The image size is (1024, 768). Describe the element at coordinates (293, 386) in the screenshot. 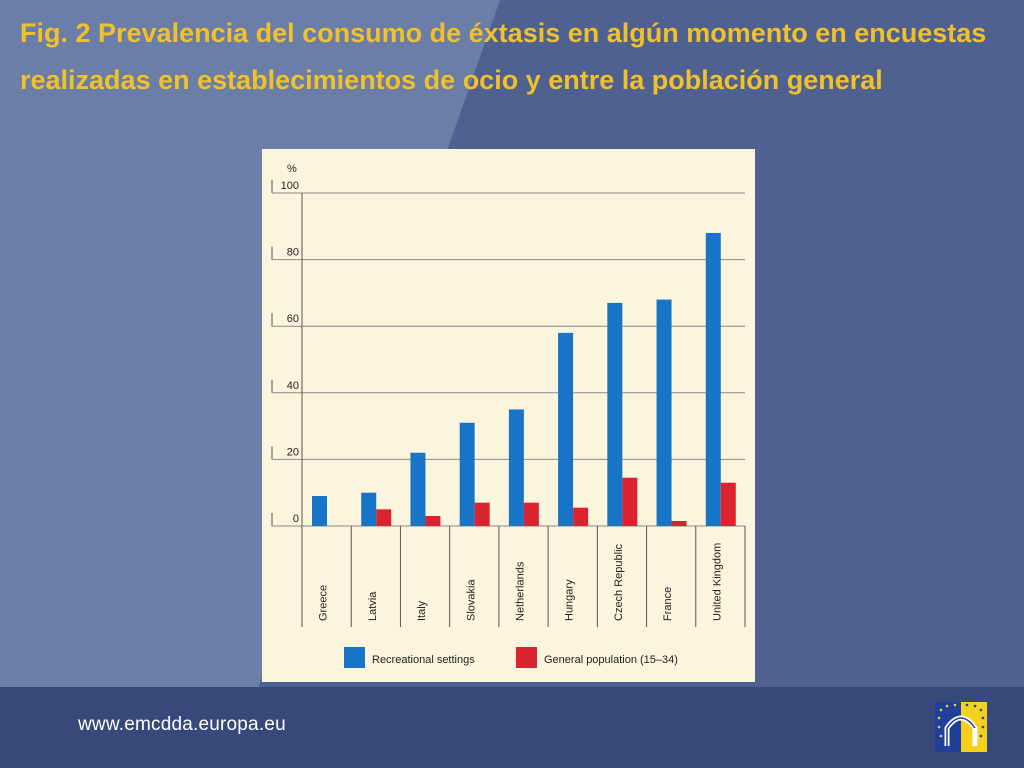

I see `y-tick-label: 40` at that location.